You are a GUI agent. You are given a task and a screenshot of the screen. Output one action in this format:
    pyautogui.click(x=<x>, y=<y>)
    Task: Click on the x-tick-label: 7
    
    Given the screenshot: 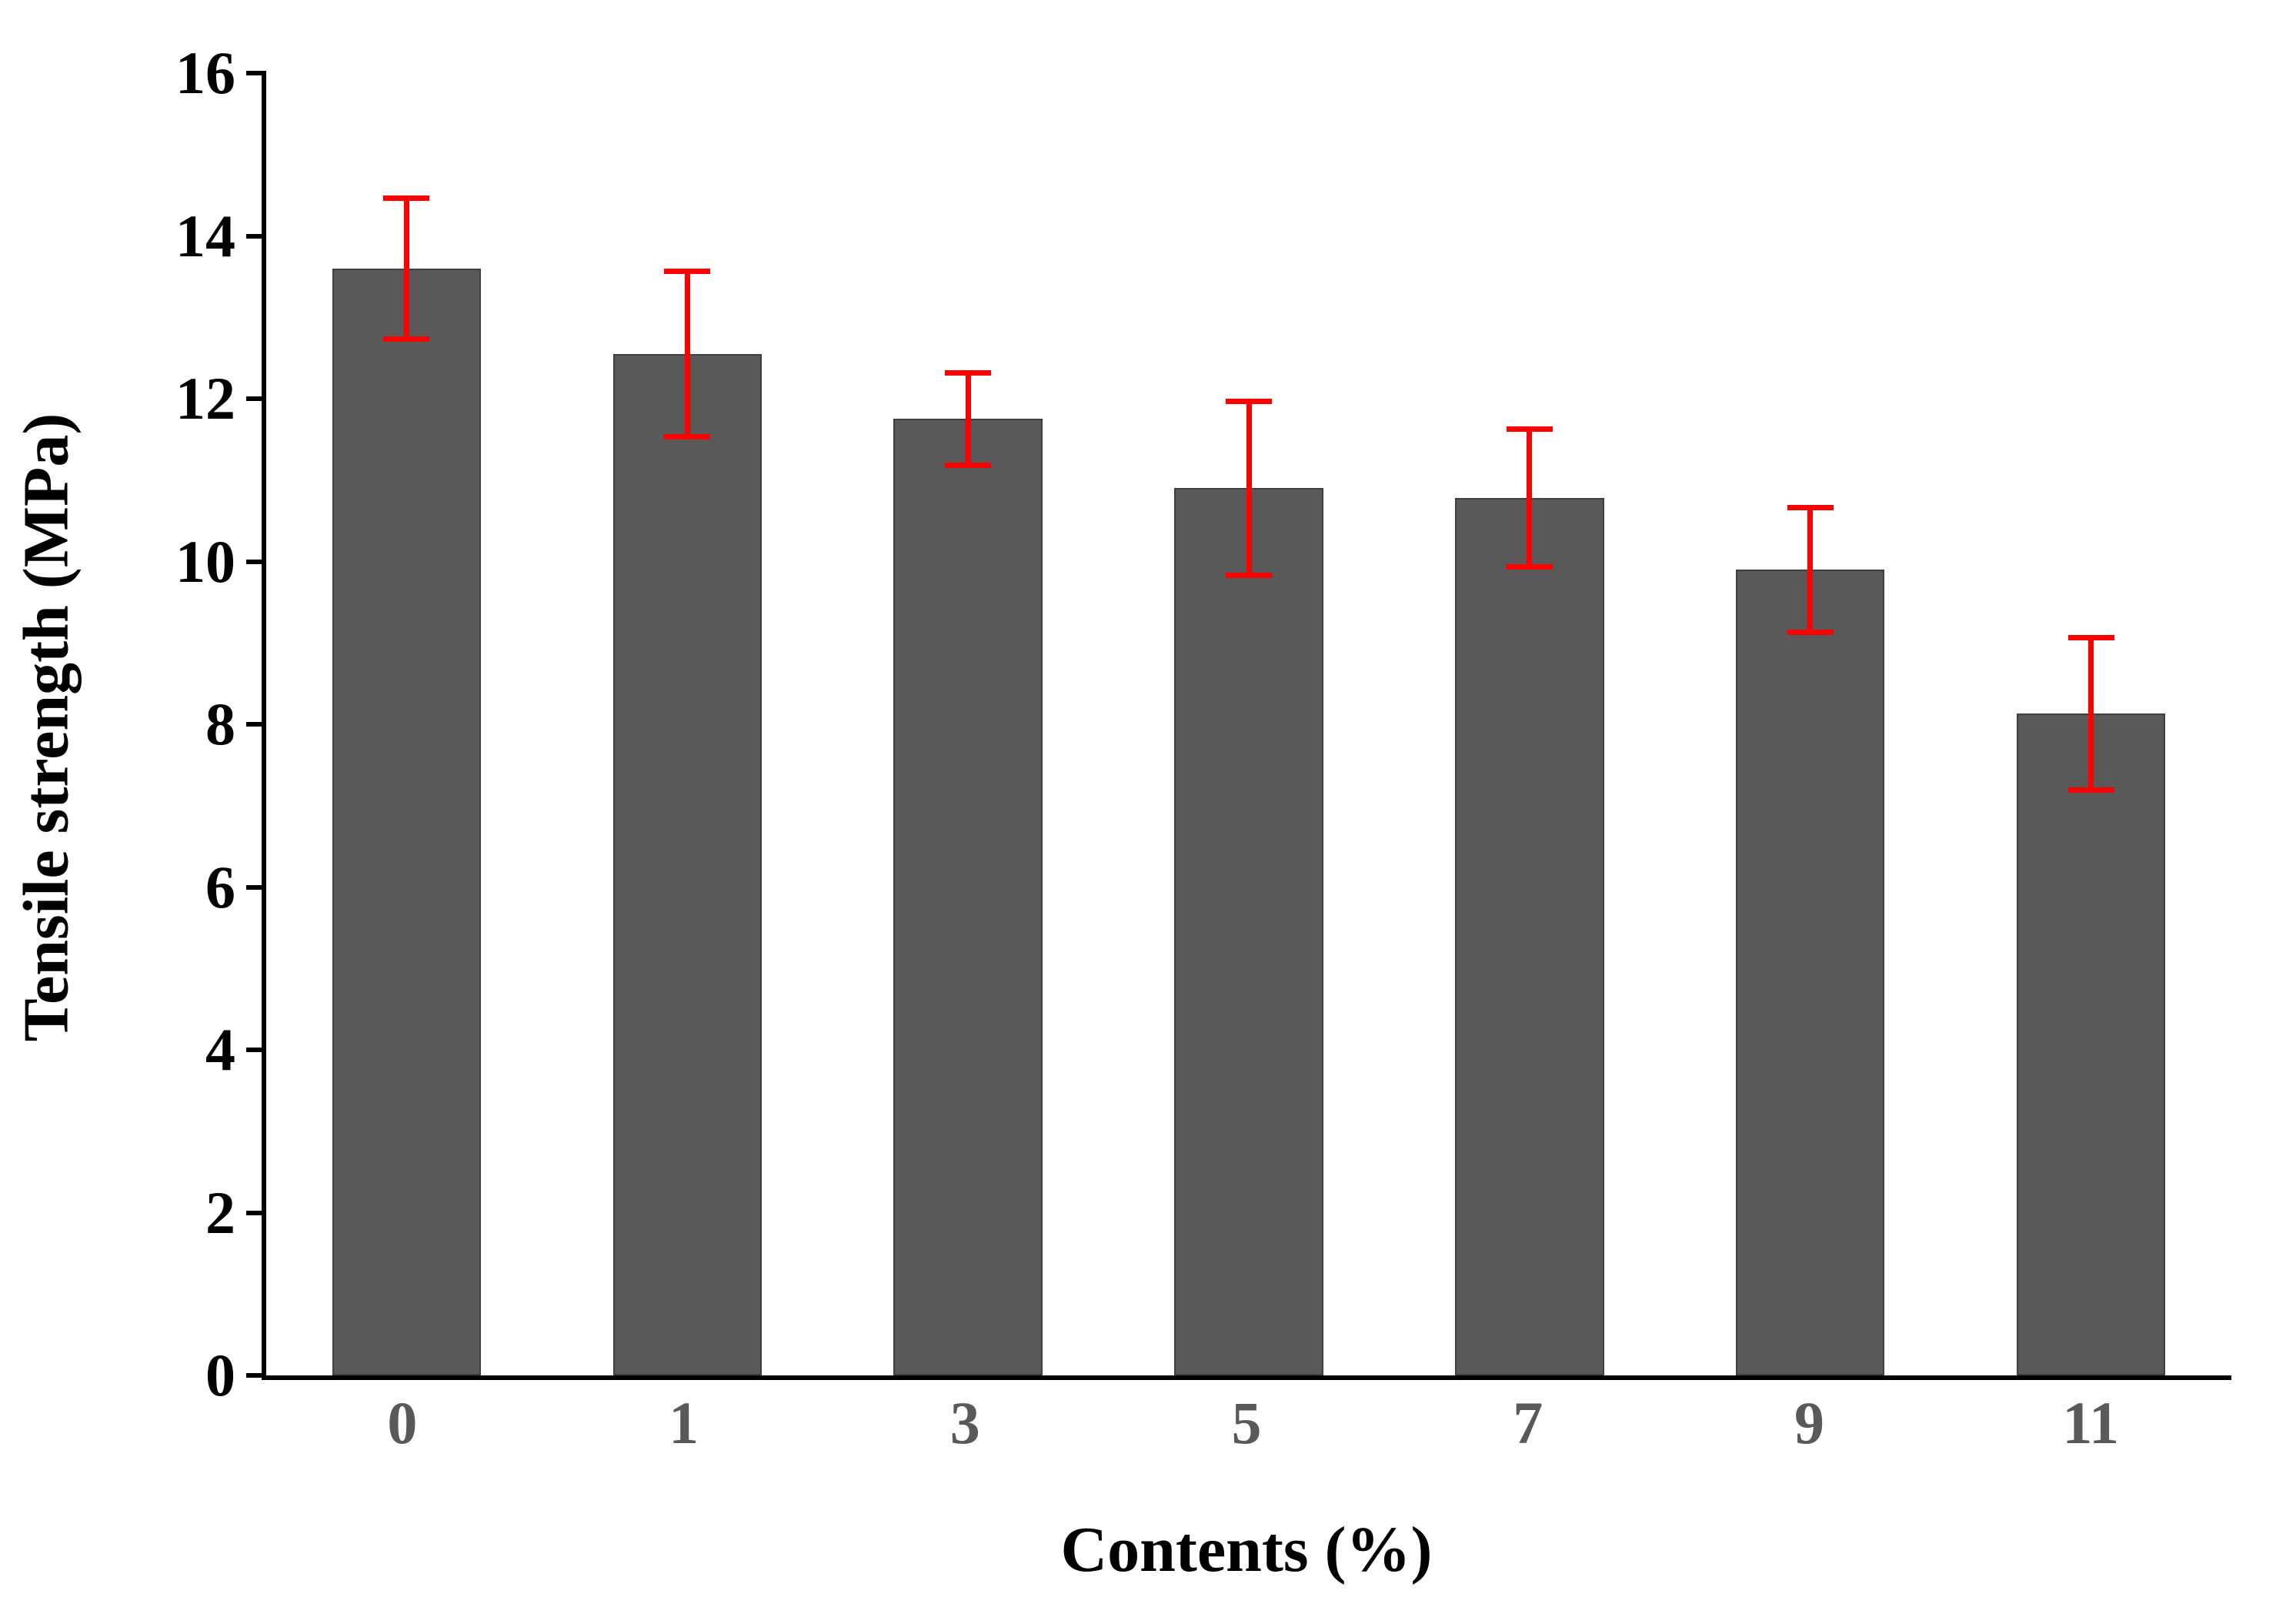 What is the action you would take?
    pyautogui.click(x=1528, y=1423)
    